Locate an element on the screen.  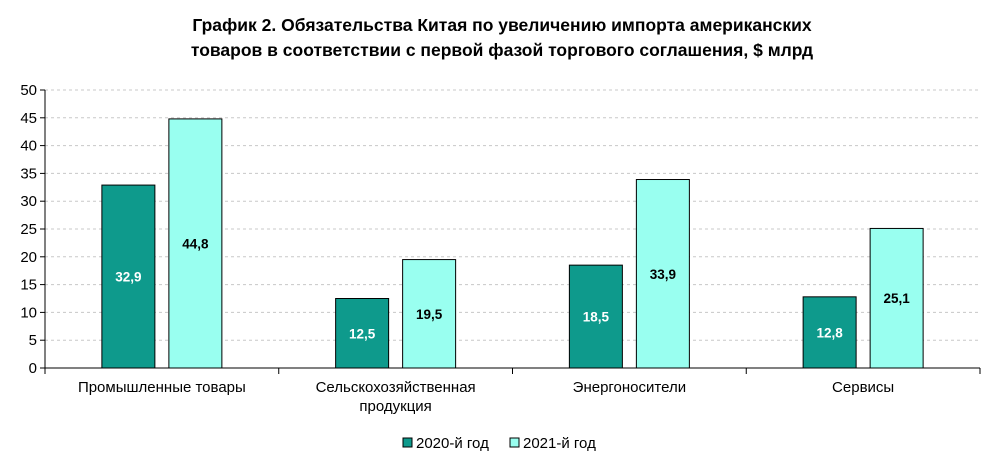
x-category-label: Промышленные товары is located at coordinates (162, 387).